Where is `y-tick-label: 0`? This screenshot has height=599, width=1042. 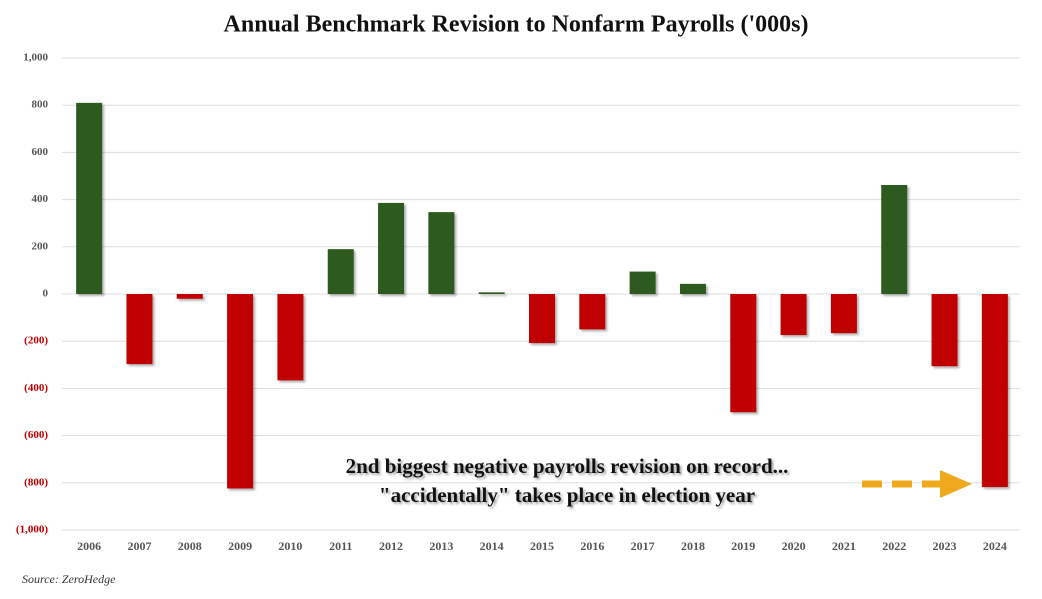
y-tick-label: 0 is located at coordinates (46, 294).